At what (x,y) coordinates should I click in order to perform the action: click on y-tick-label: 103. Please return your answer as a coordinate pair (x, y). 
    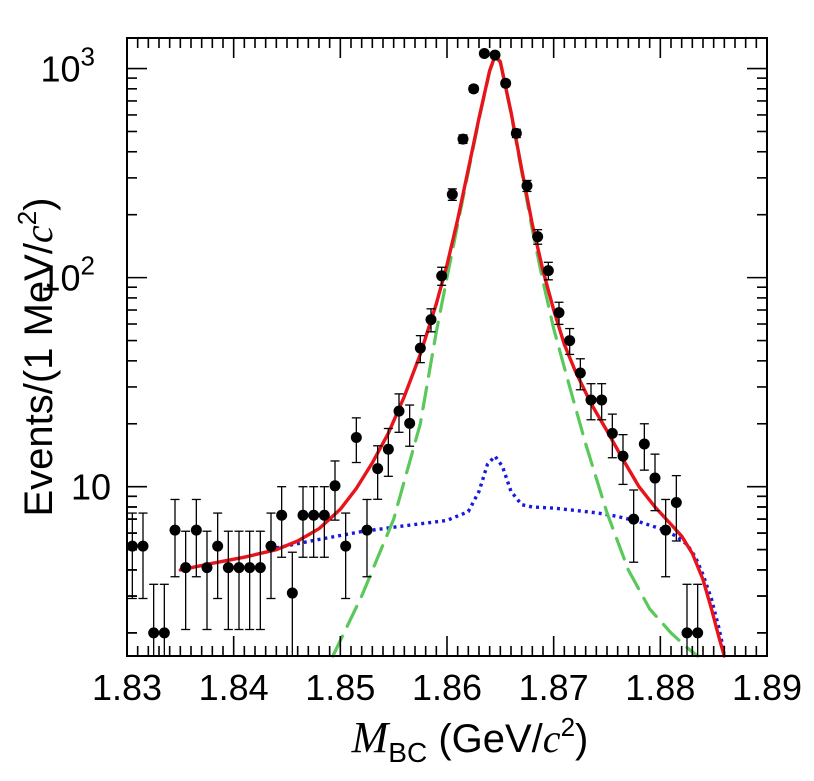
    Looking at the image, I should click on (67, 66).